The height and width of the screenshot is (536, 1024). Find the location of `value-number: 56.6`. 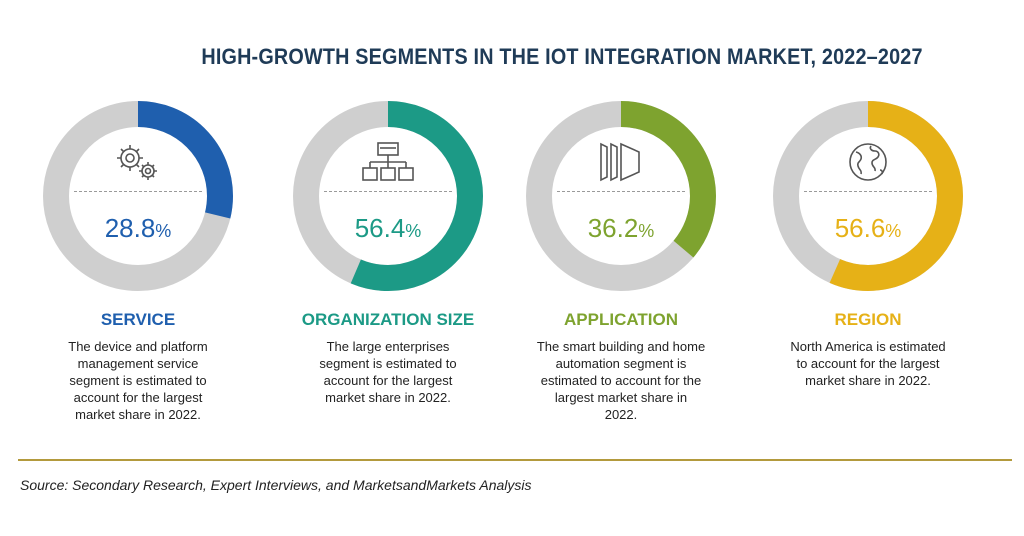

value-number: 56.6 is located at coordinates (860, 228).